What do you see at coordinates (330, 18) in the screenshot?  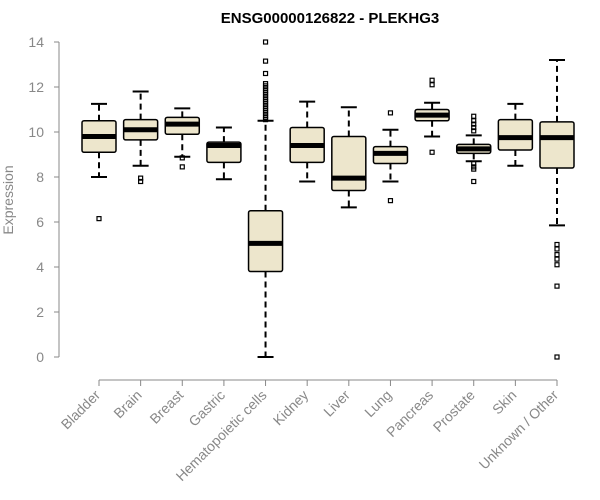 I see `chart-title: ENSG00000126822 - PLEKHG3` at bounding box center [330, 18].